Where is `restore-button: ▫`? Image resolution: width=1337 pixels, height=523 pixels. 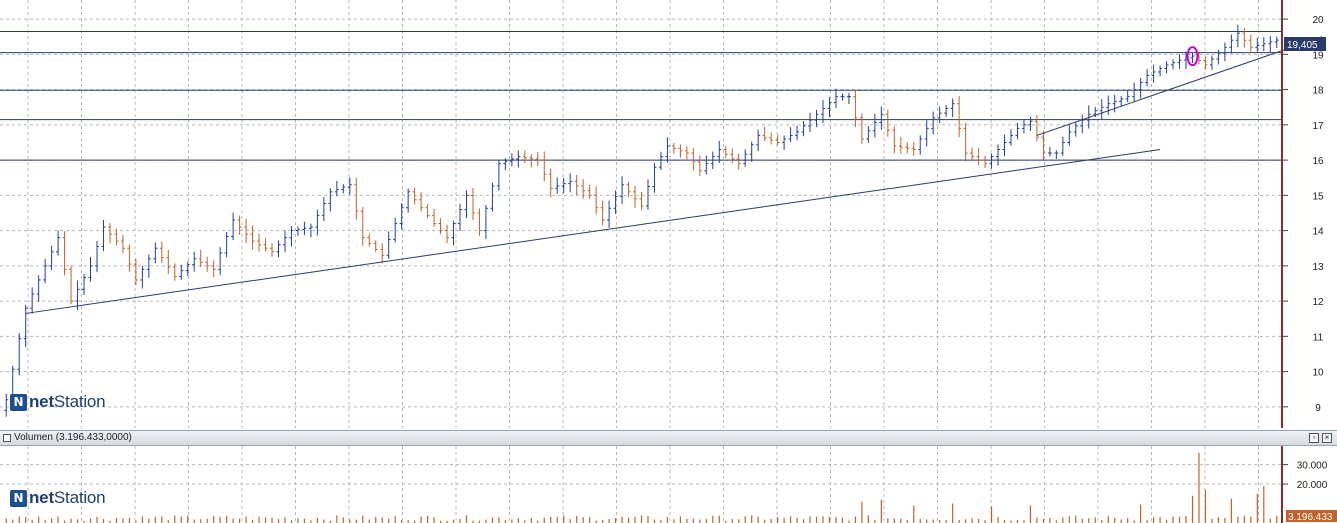
restore-button: ▫ is located at coordinates (1314, 438).